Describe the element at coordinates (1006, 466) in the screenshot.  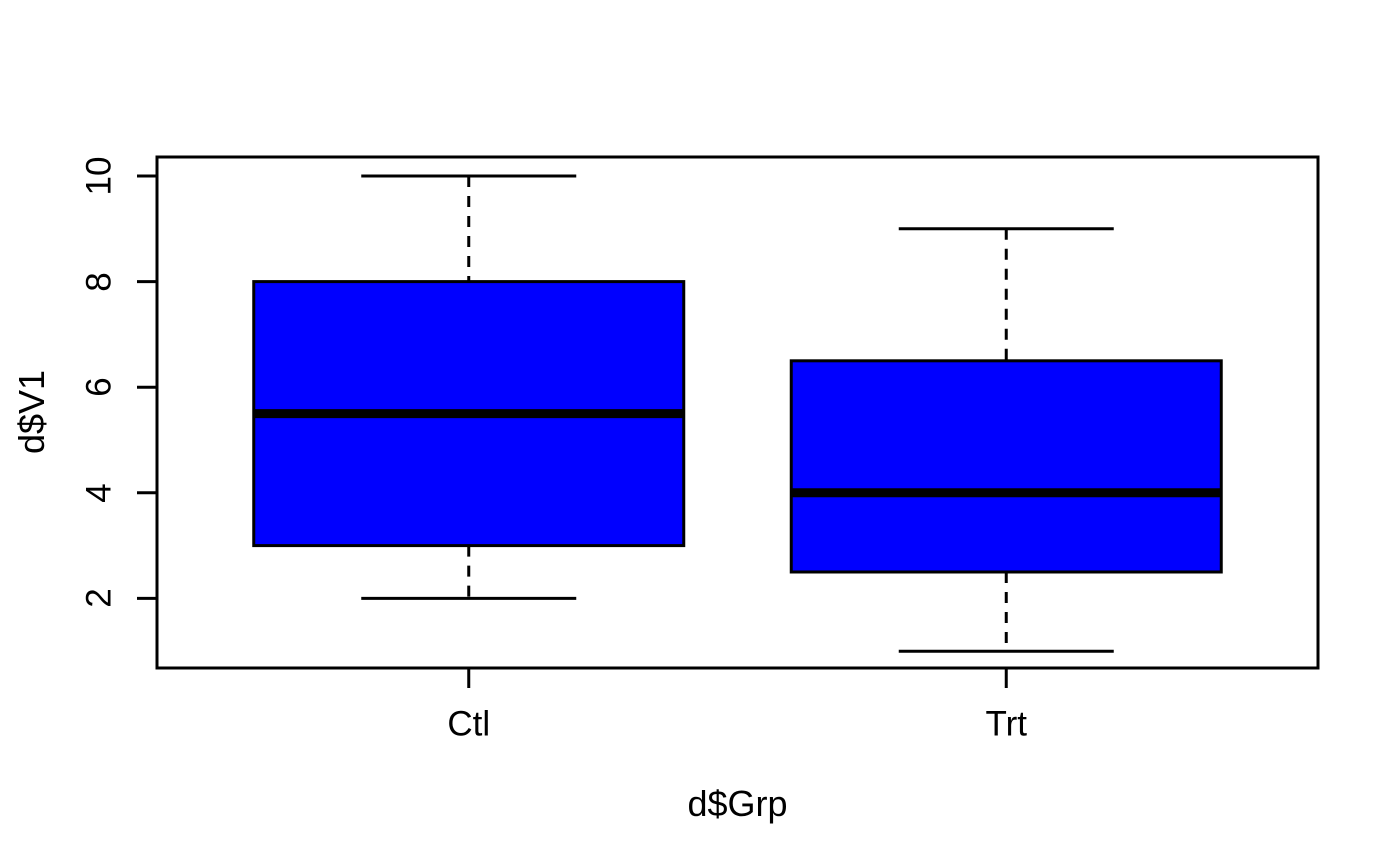
I see `box-trt` at that location.